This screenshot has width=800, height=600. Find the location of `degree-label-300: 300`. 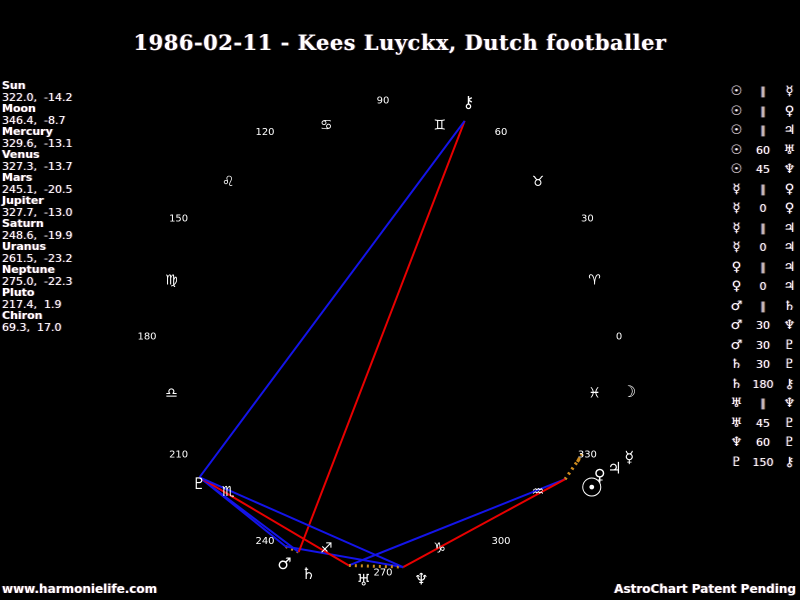

degree-label-300: 300 is located at coordinates (500, 541).